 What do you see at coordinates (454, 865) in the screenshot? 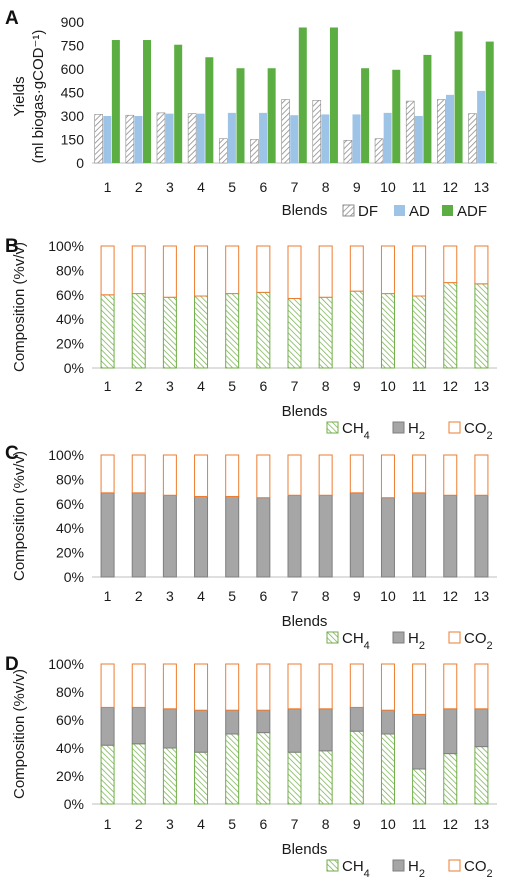
I see `legend-swatch-co2` at bounding box center [454, 865].